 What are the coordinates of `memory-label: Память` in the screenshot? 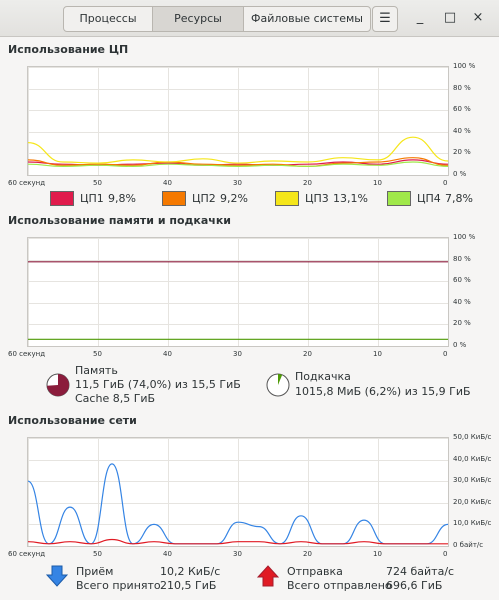 It's located at (96, 370).